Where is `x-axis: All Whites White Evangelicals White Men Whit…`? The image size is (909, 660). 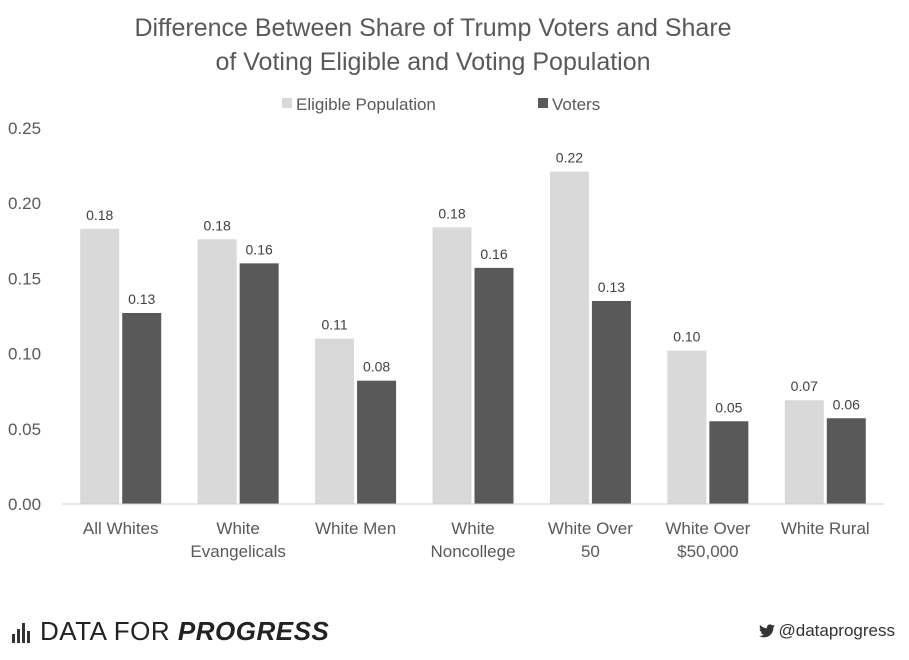
x-axis: All Whites White Evangelicals White Men Whit… is located at coordinates (473, 532).